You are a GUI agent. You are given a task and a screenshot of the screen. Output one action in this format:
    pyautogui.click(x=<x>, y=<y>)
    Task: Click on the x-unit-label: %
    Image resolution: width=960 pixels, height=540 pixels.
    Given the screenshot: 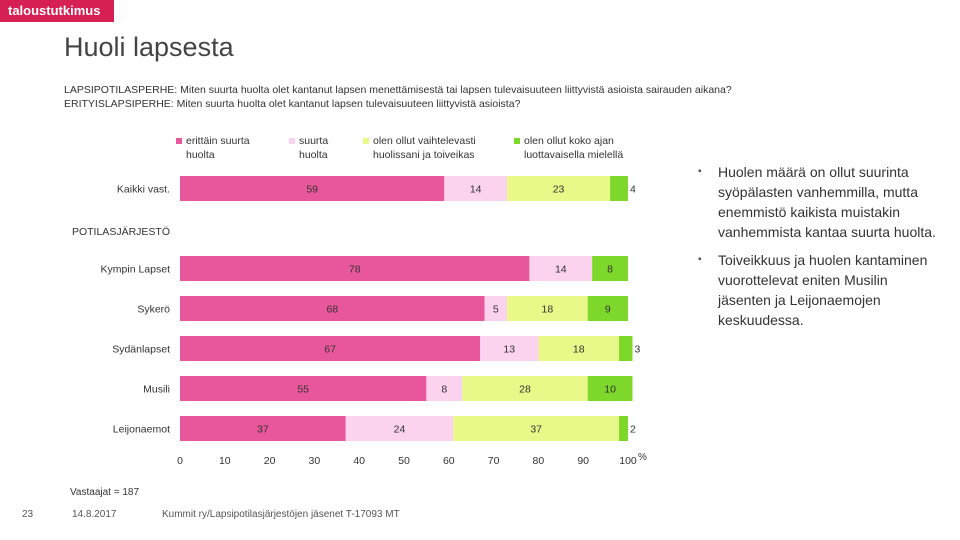 What is the action you would take?
    pyautogui.click(x=642, y=457)
    